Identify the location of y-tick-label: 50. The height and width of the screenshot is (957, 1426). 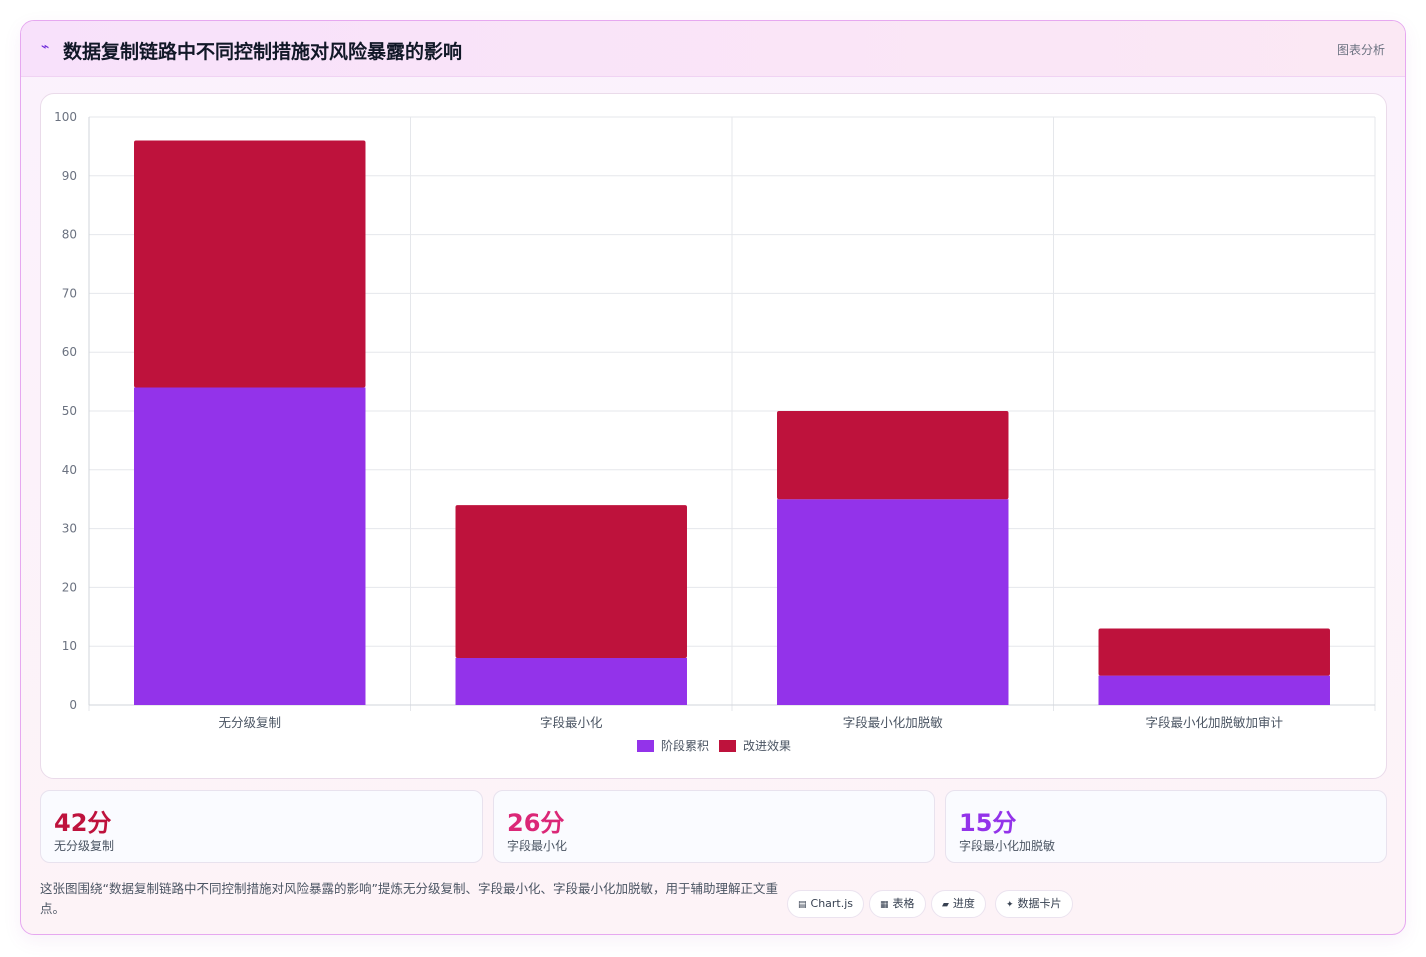
(69, 411).